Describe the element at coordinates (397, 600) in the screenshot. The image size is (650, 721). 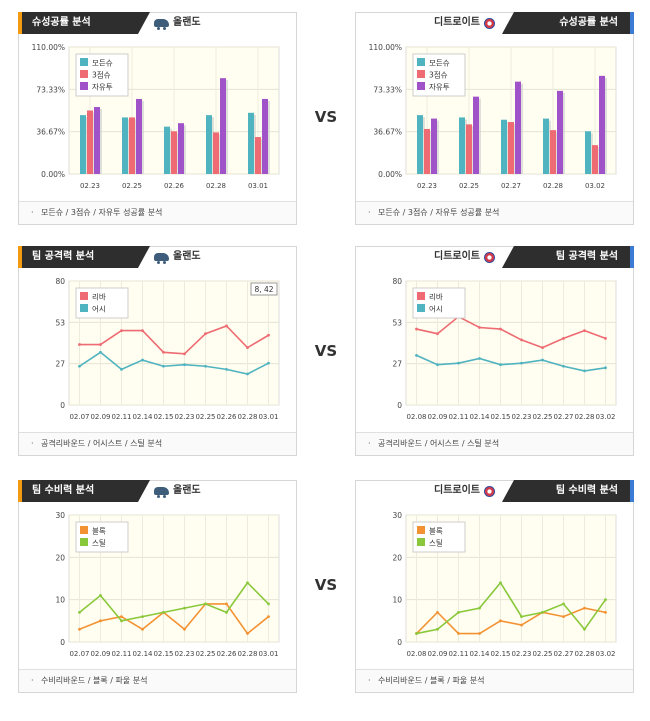
I see `y-tick-label: 10` at that location.